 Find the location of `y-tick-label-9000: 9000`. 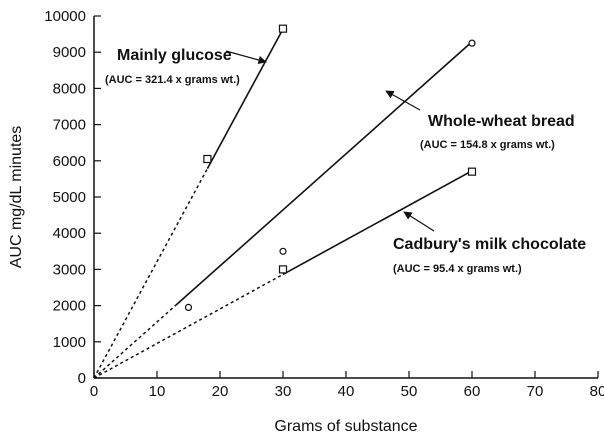

y-tick-label-9000: 9000 is located at coordinates (69, 52).